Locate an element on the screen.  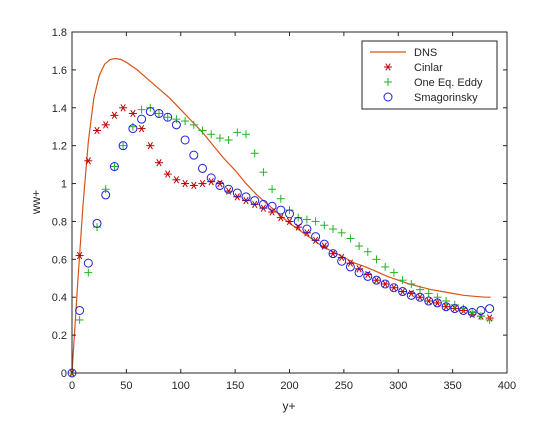
legend-label: DNS is located at coordinates (425, 53).